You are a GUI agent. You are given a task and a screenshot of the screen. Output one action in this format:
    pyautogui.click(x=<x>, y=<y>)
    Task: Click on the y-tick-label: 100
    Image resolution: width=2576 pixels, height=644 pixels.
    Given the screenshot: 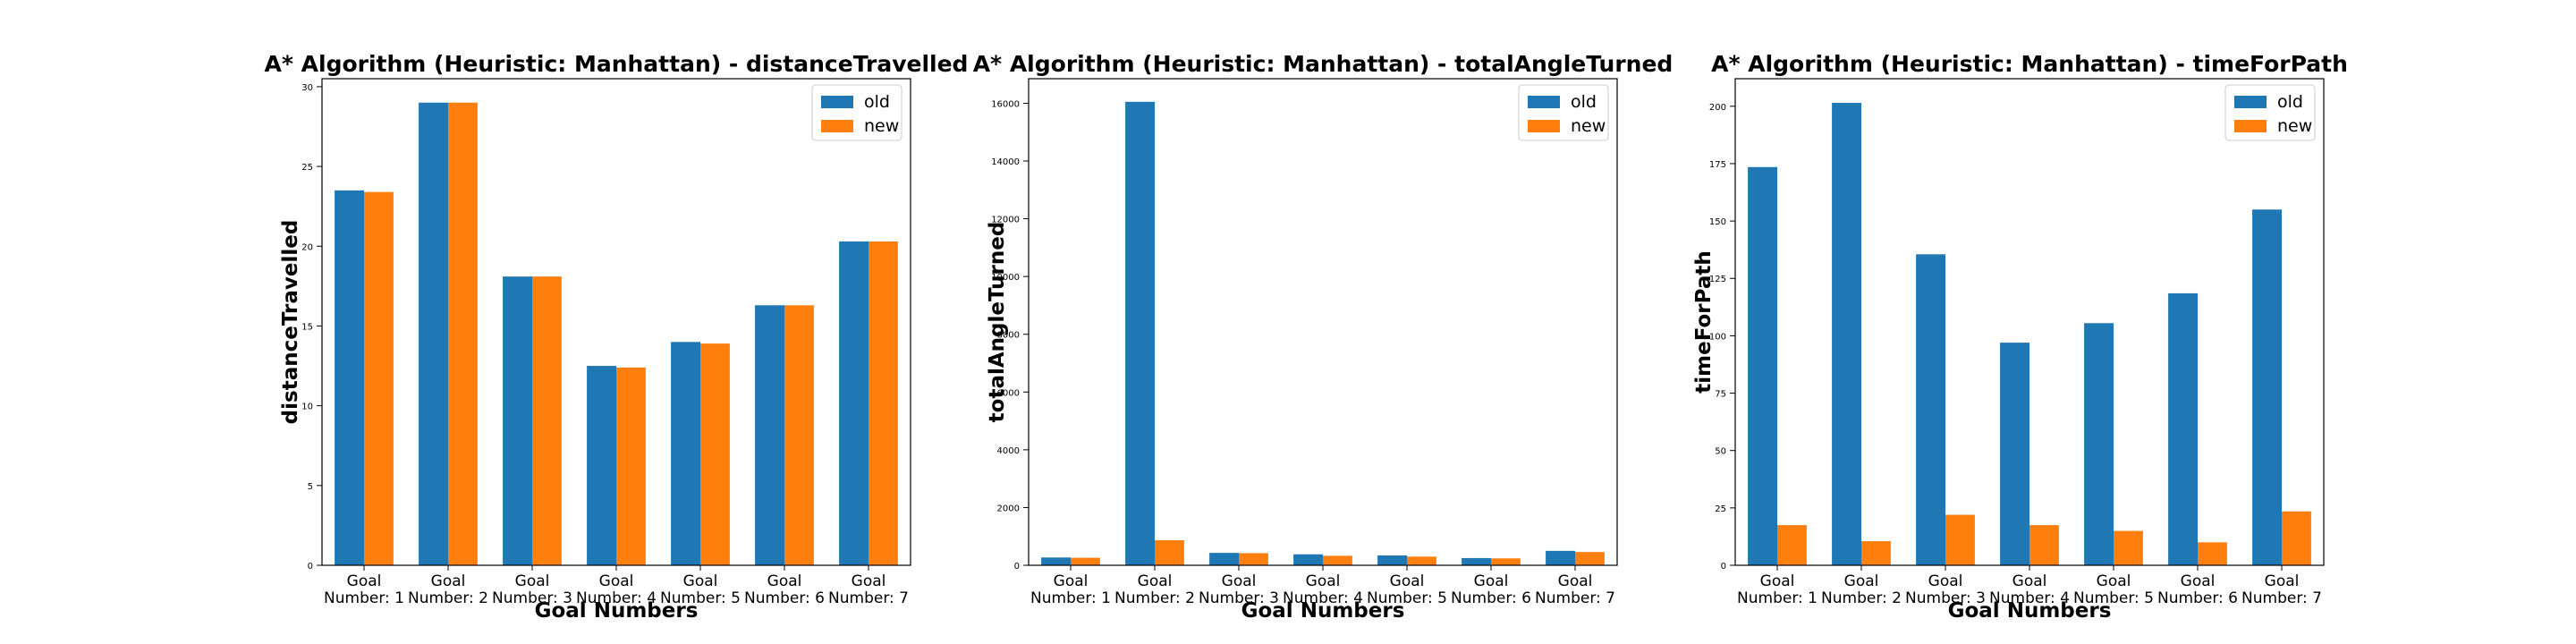 What is the action you would take?
    pyautogui.click(x=1717, y=337)
    